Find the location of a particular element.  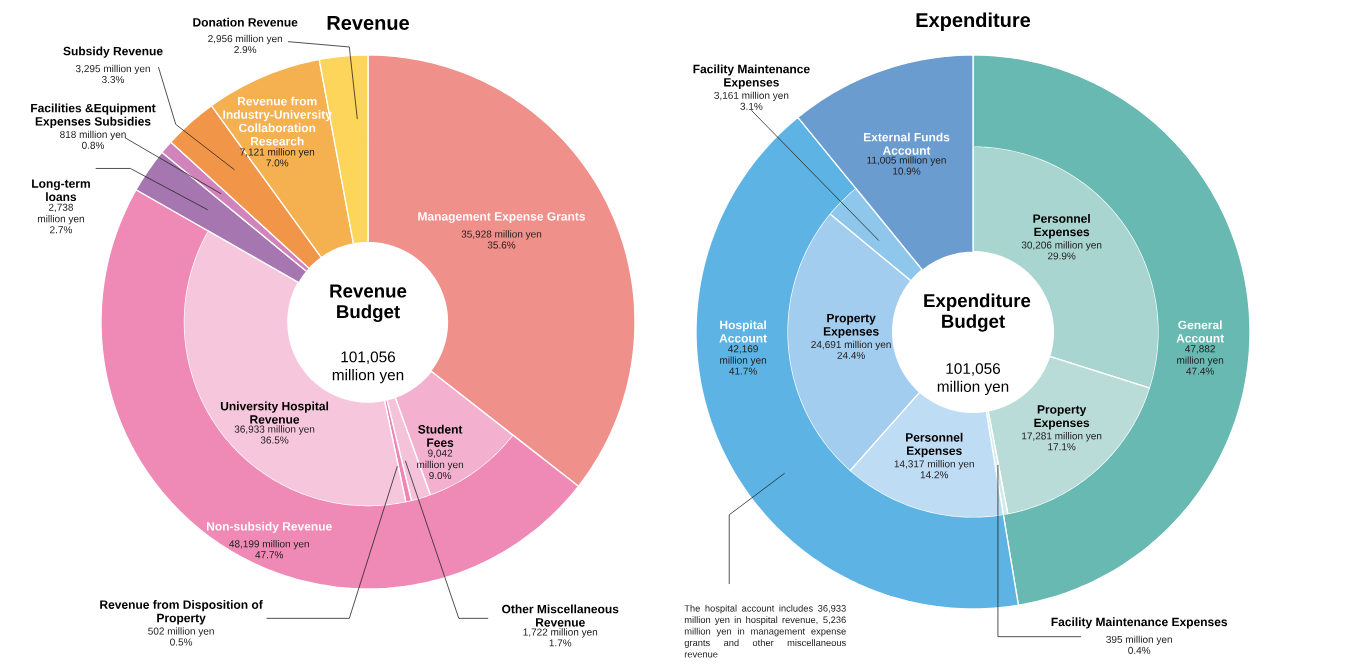

slice-label: Student Fees is located at coordinates (440, 435).